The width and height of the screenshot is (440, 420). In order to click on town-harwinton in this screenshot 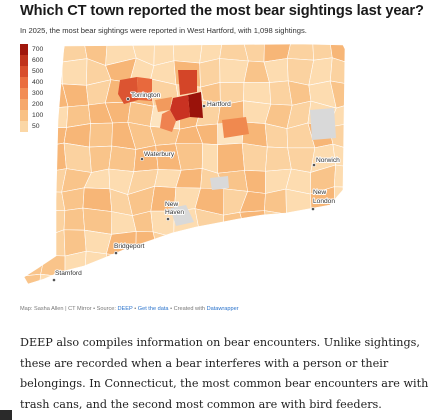, I will do `click(144, 89)`.